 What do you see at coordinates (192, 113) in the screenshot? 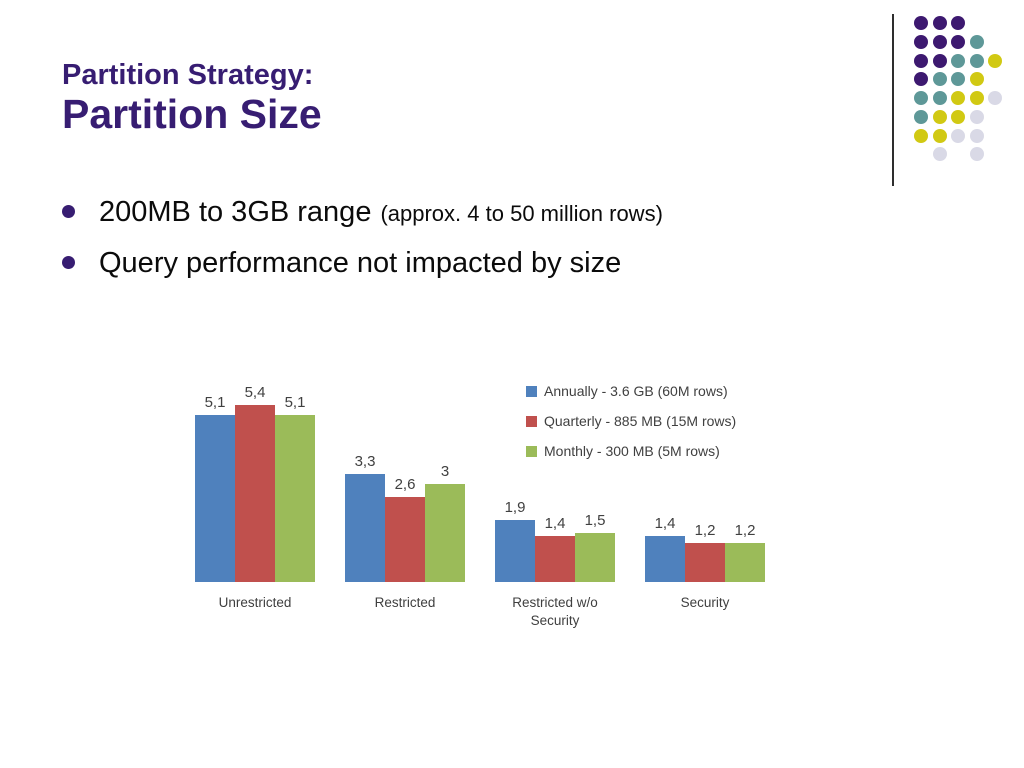
I see `title-line-2: Partition Size` at bounding box center [192, 113].